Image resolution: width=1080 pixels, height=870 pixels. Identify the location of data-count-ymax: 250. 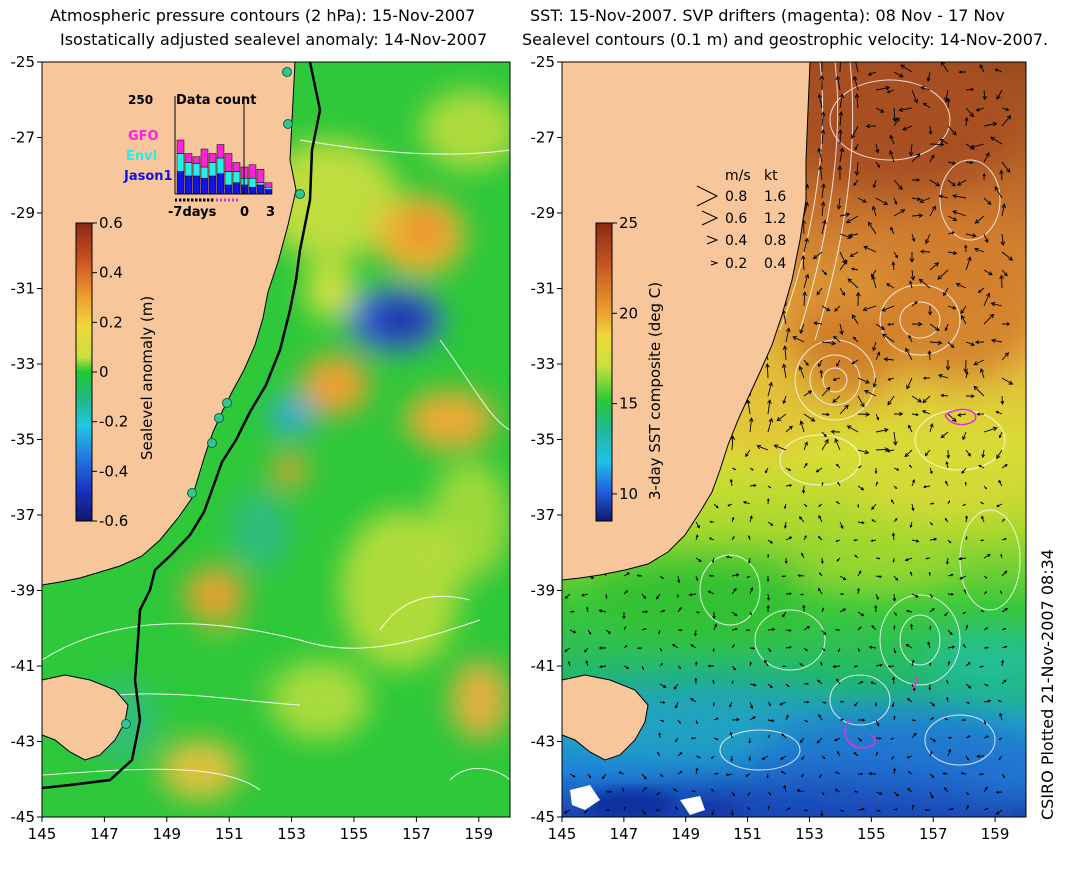
(140, 100).